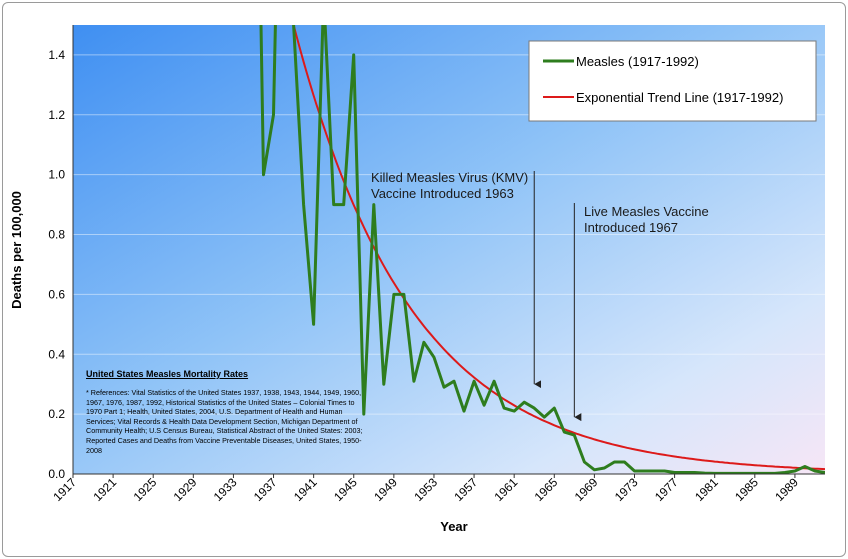 Image resolution: width=848 pixels, height=559 pixels. What do you see at coordinates (637, 61) in the screenshot?
I see `legend-label-measles: Measles (1917-1992)` at bounding box center [637, 61].